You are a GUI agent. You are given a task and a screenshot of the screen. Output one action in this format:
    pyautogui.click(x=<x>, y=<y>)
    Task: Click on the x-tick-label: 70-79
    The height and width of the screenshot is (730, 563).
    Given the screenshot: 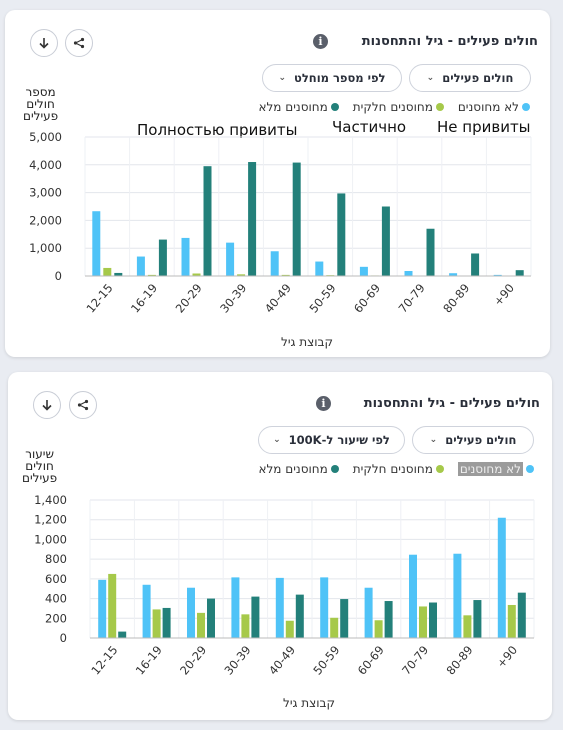 What is the action you would take?
    pyautogui.click(x=415, y=660)
    